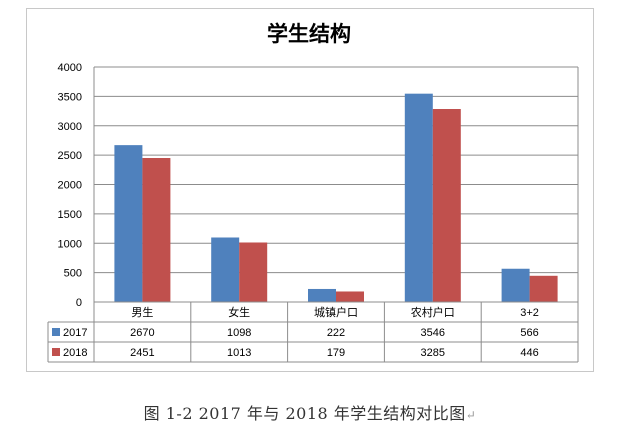 This screenshot has width=620, height=431. Describe the element at coordinates (239, 333) in the screenshot. I see `data-label: 1098` at that location.